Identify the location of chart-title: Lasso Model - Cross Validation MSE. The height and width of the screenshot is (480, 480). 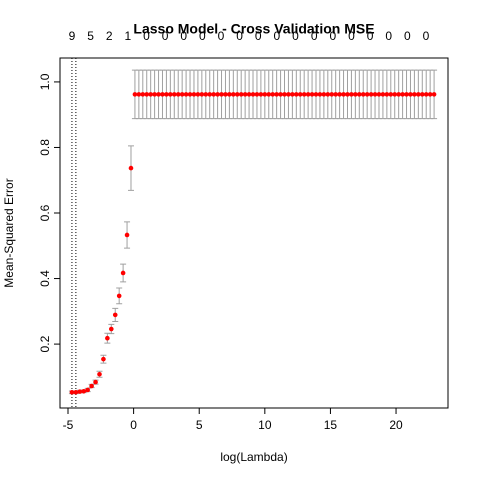
(253, 29).